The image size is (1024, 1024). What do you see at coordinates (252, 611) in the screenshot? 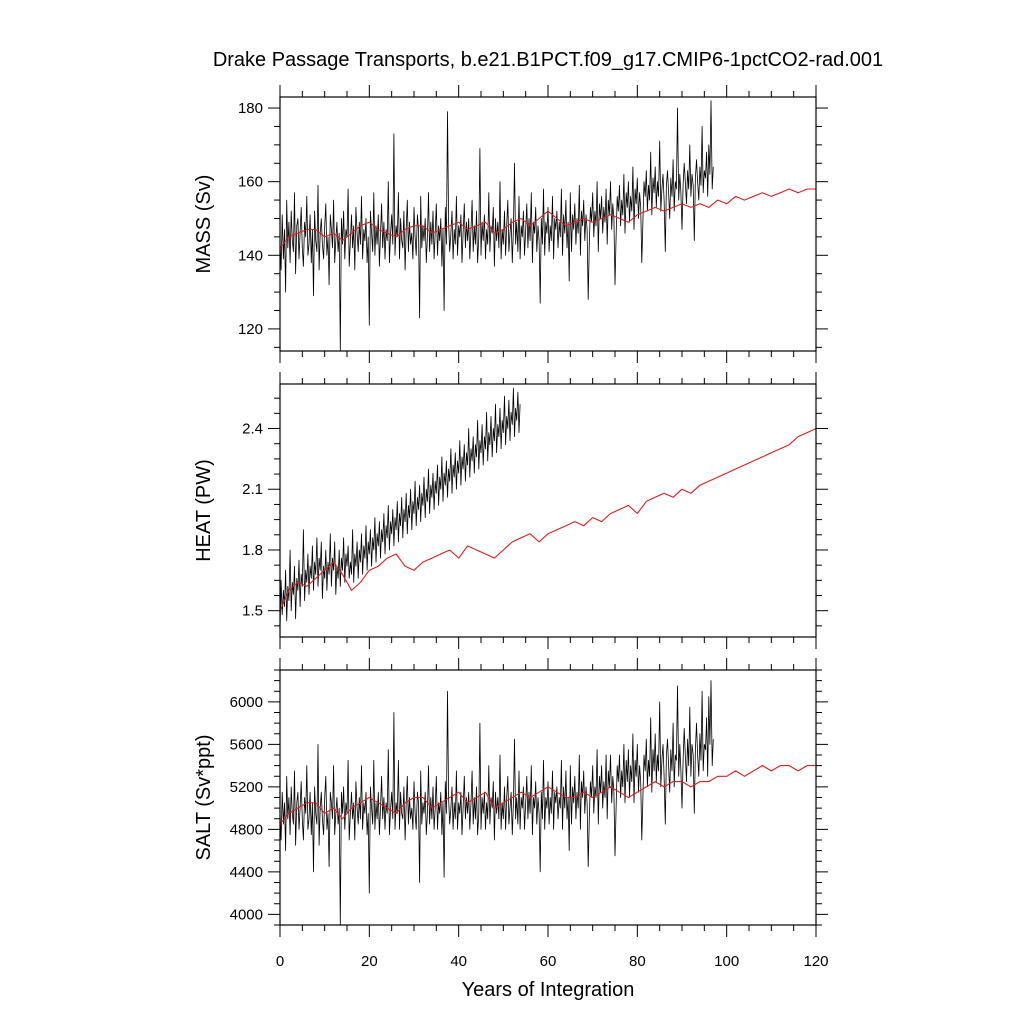
I see `heat-ytick-label: 1.5` at bounding box center [252, 611].